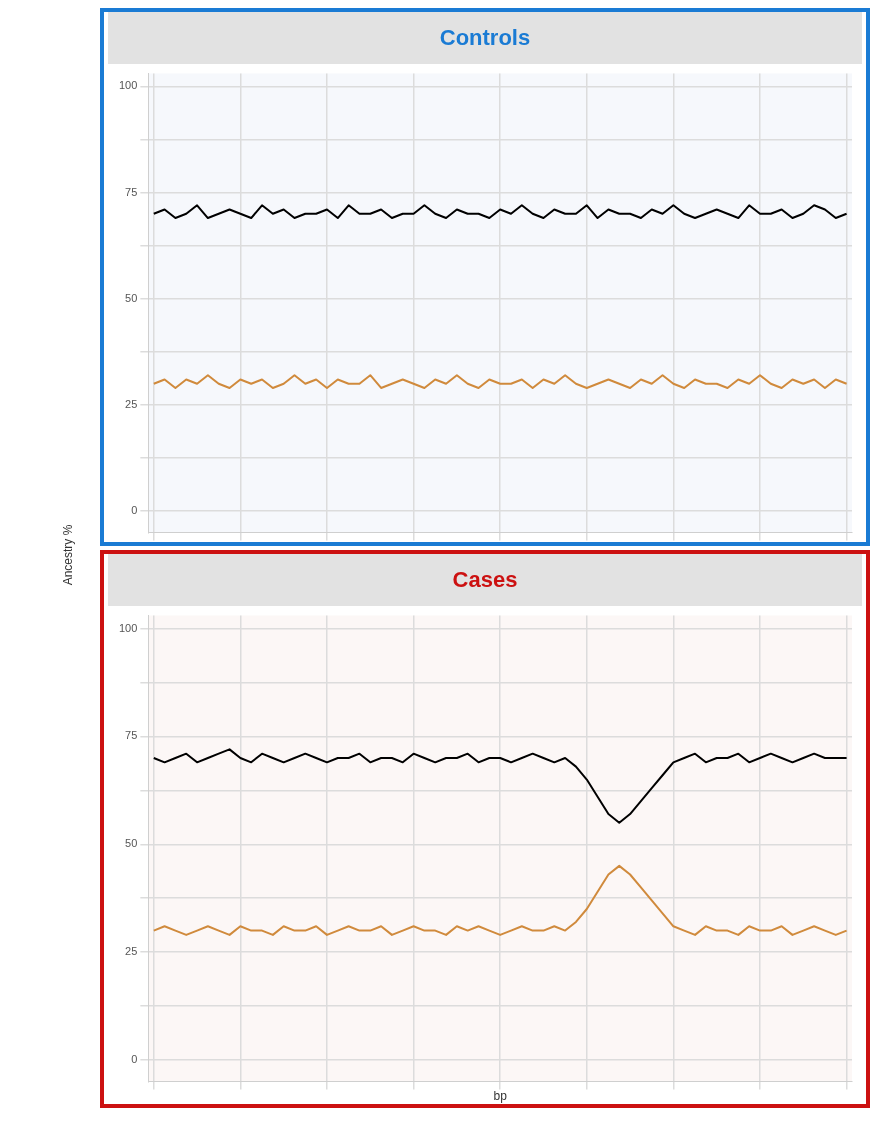  What do you see at coordinates (68, 555) in the screenshot?
I see `y-axis-title: Ancestry %` at bounding box center [68, 555].